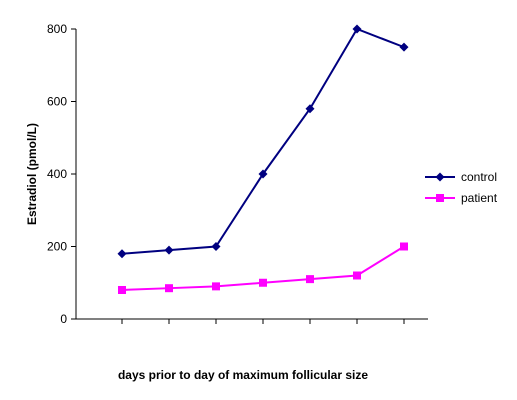 This screenshot has width=517, height=400. Describe the element at coordinates (461, 187) in the screenshot. I see `legend: control patient` at that location.